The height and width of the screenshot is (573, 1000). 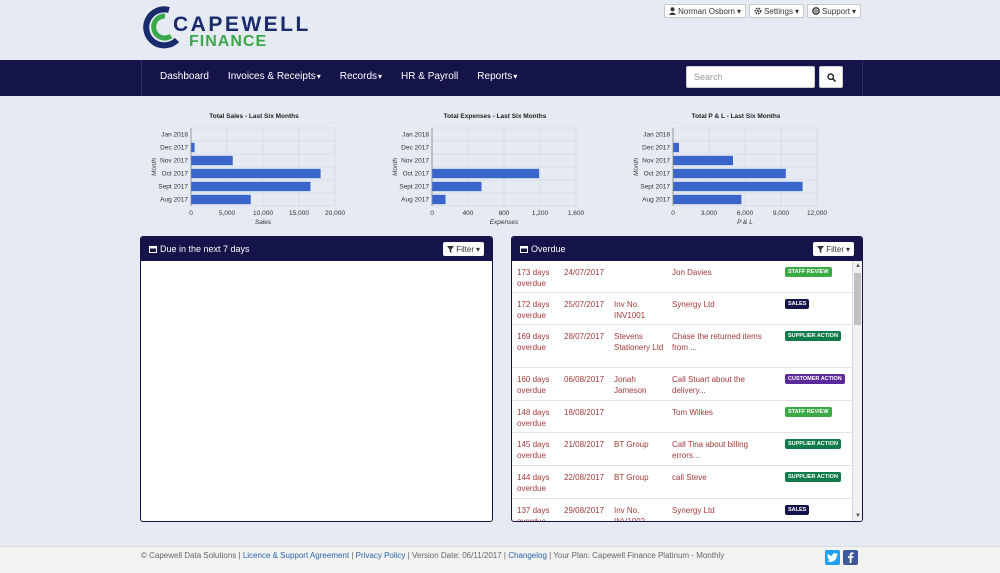 I want to click on footer-licence-link: Licence & Support Agreement, so click(x=296, y=555).